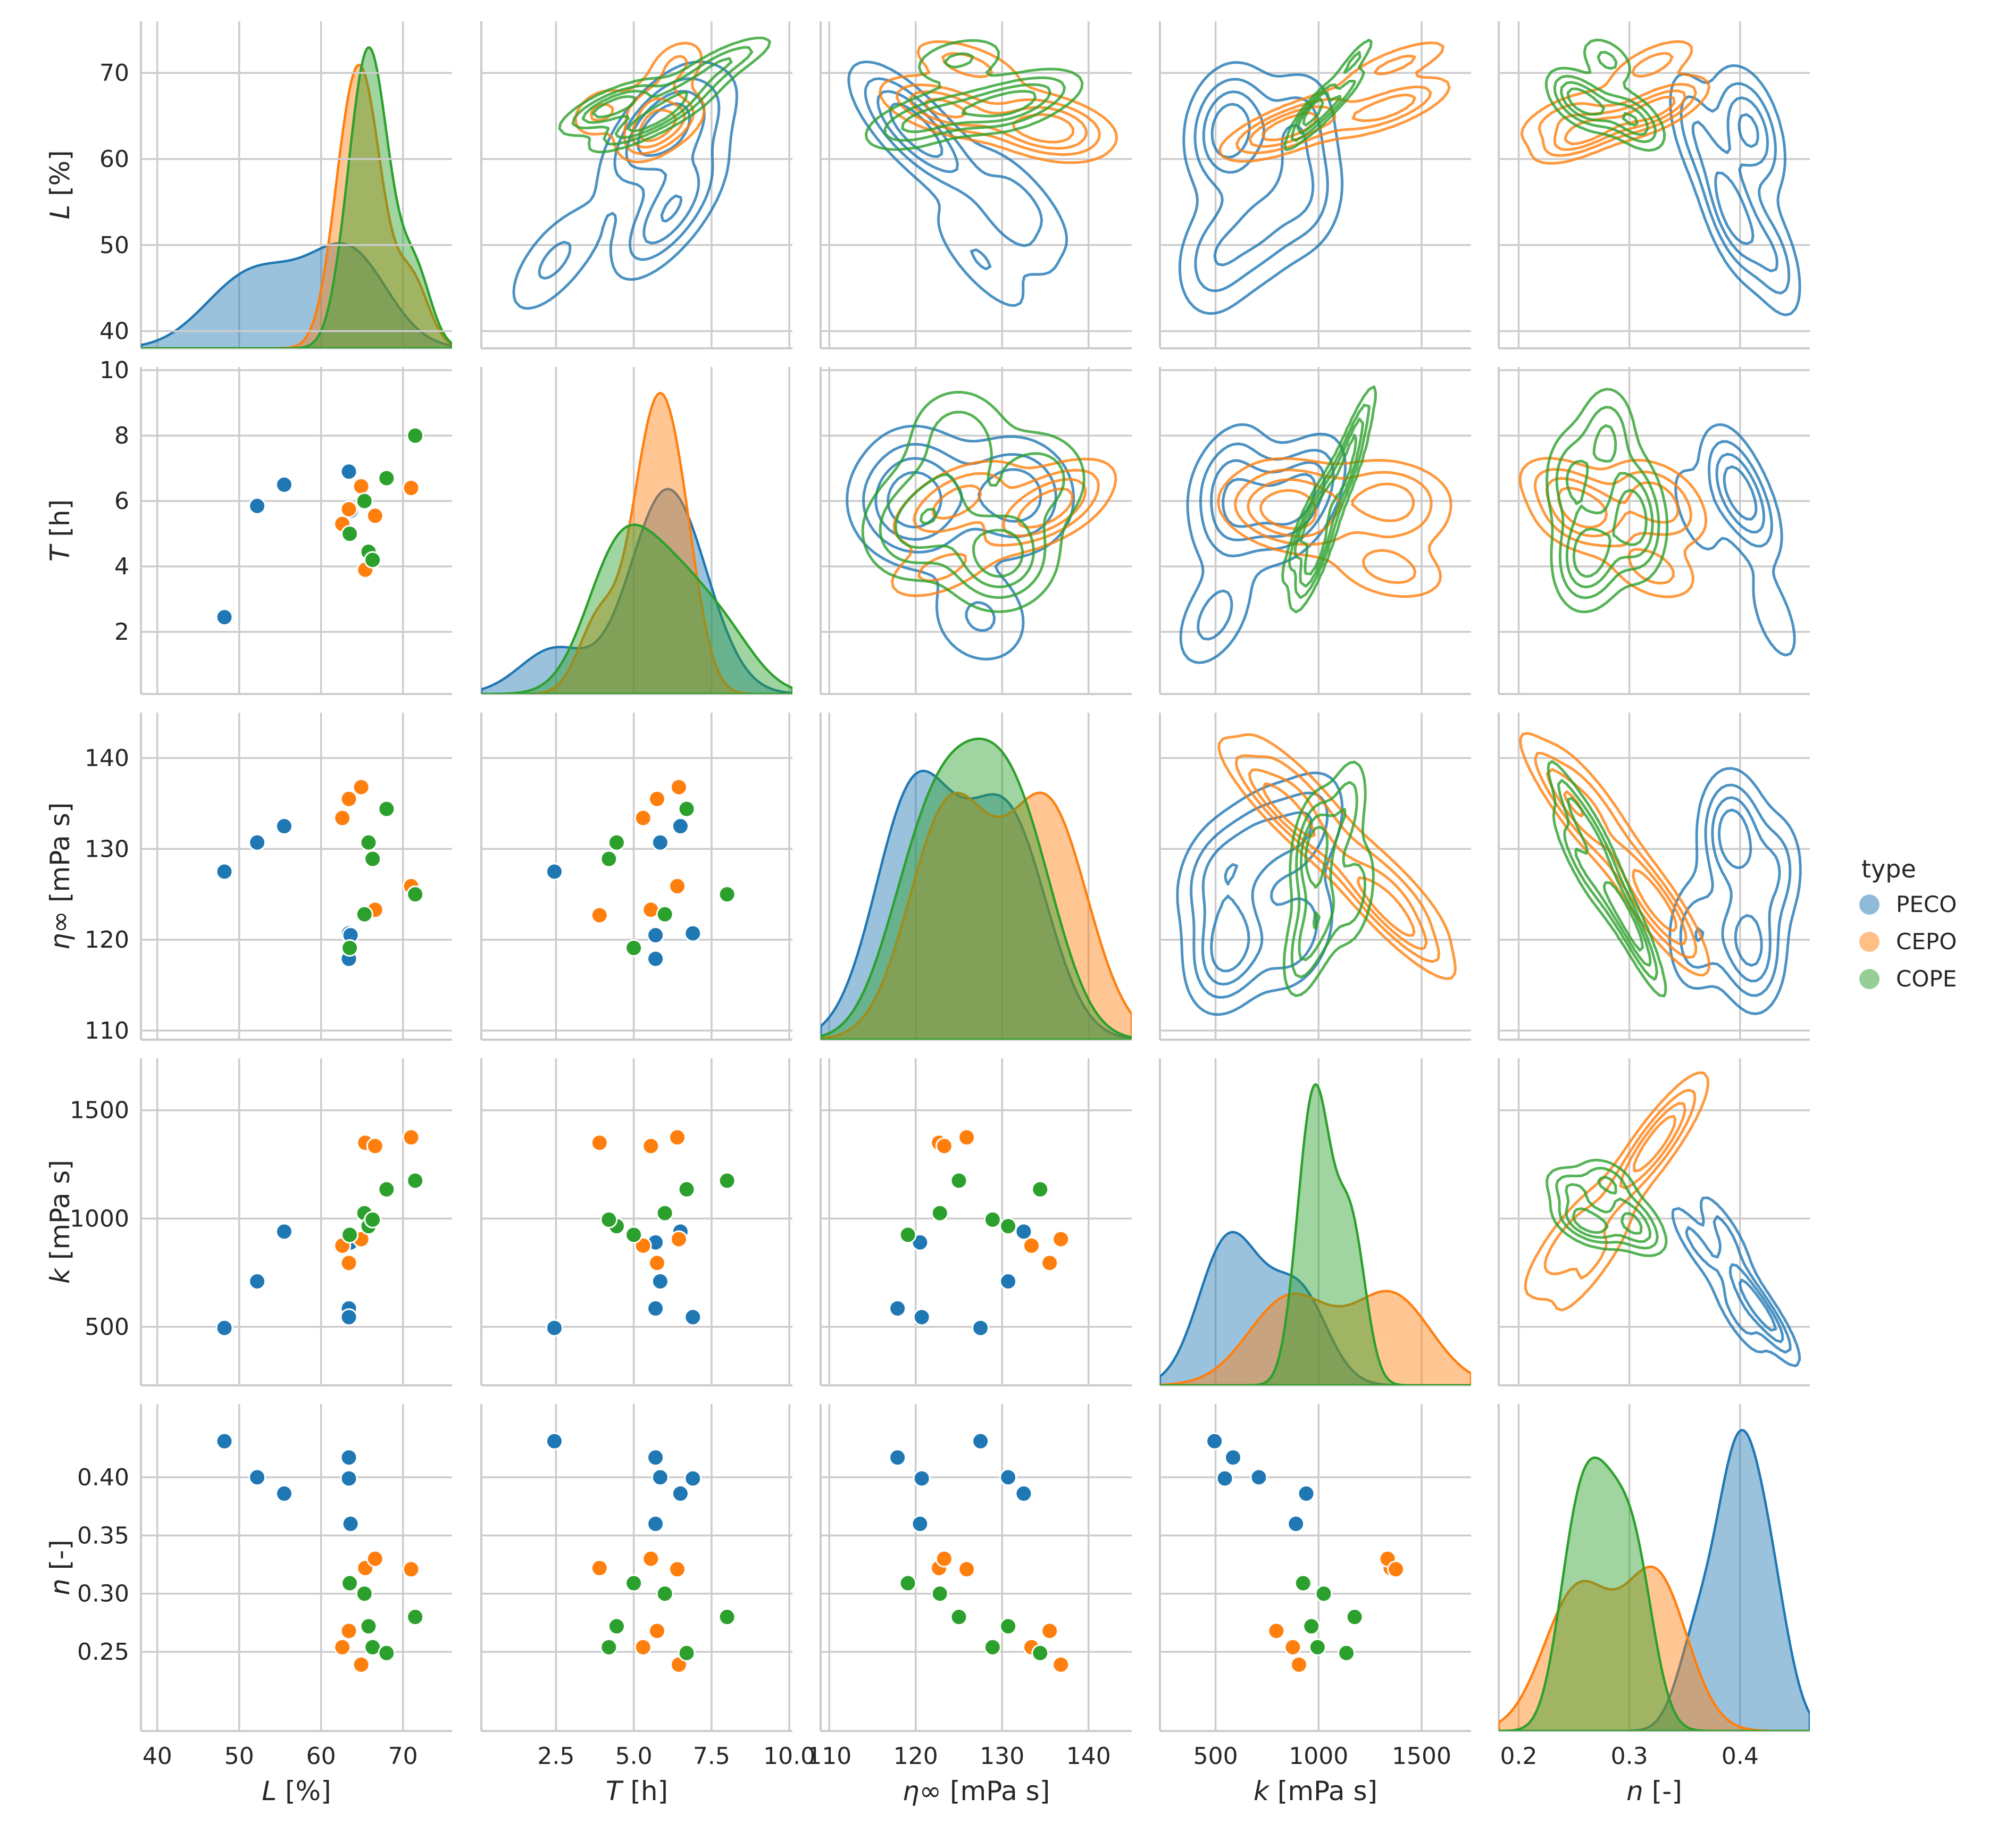  I want to click on kde-curve-peco, so click(296, 295).